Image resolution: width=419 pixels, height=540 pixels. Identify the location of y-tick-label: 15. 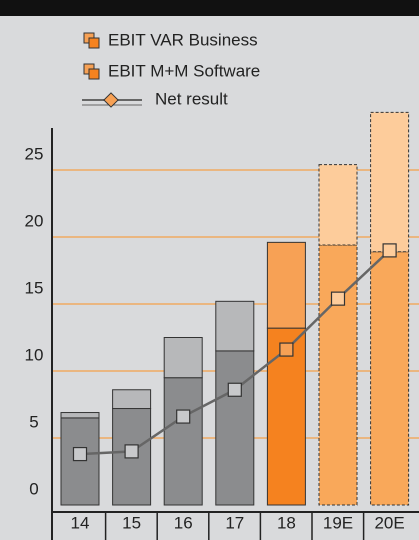
(34, 287).